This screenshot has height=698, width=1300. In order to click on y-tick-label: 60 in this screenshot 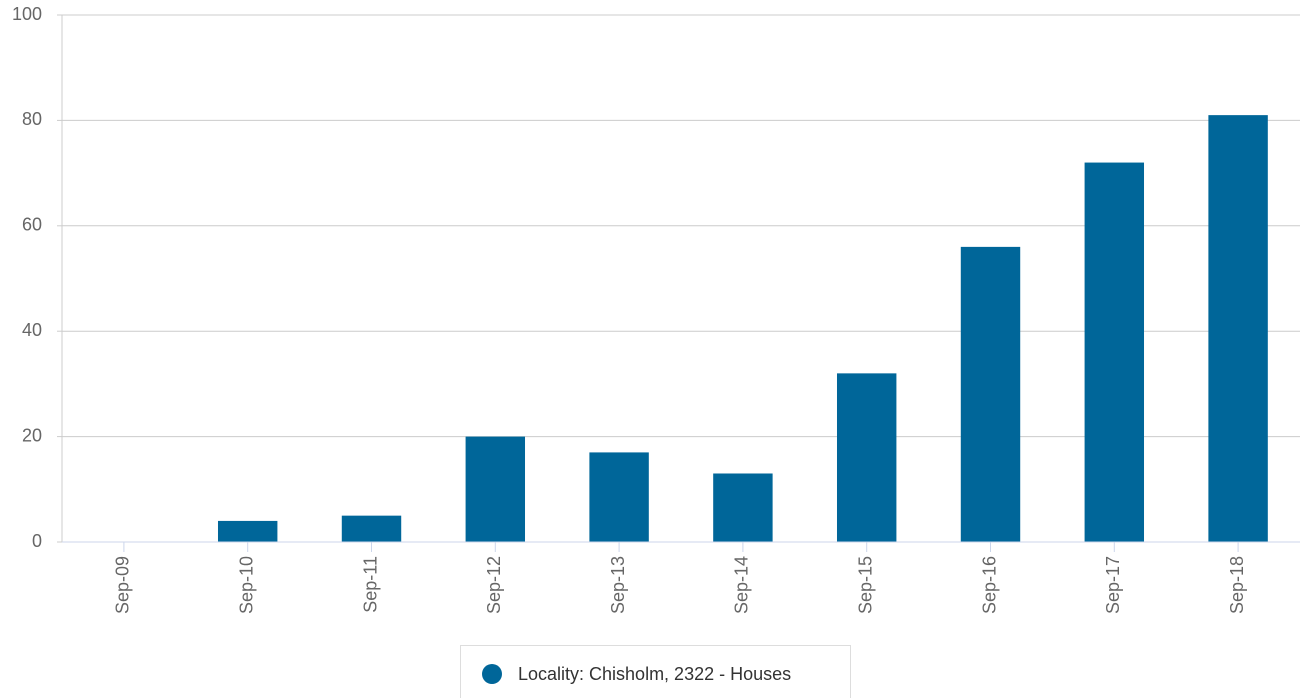, I will do `click(32, 225)`.